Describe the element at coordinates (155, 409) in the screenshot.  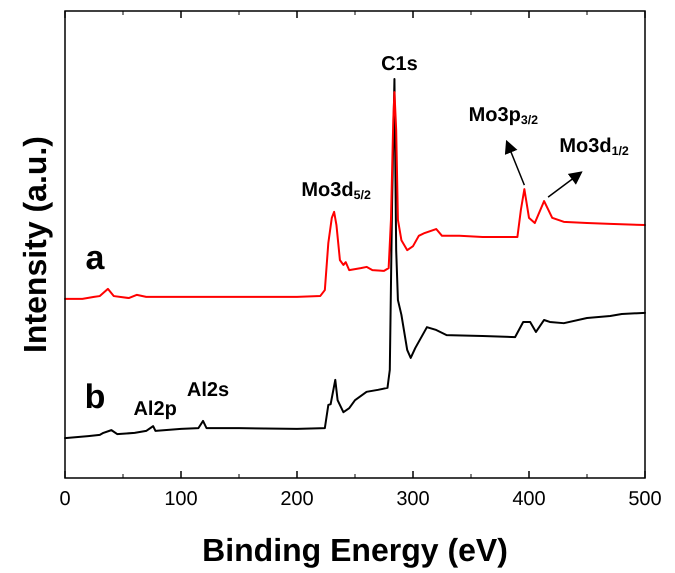
I see `annotation: Al2p` at that location.